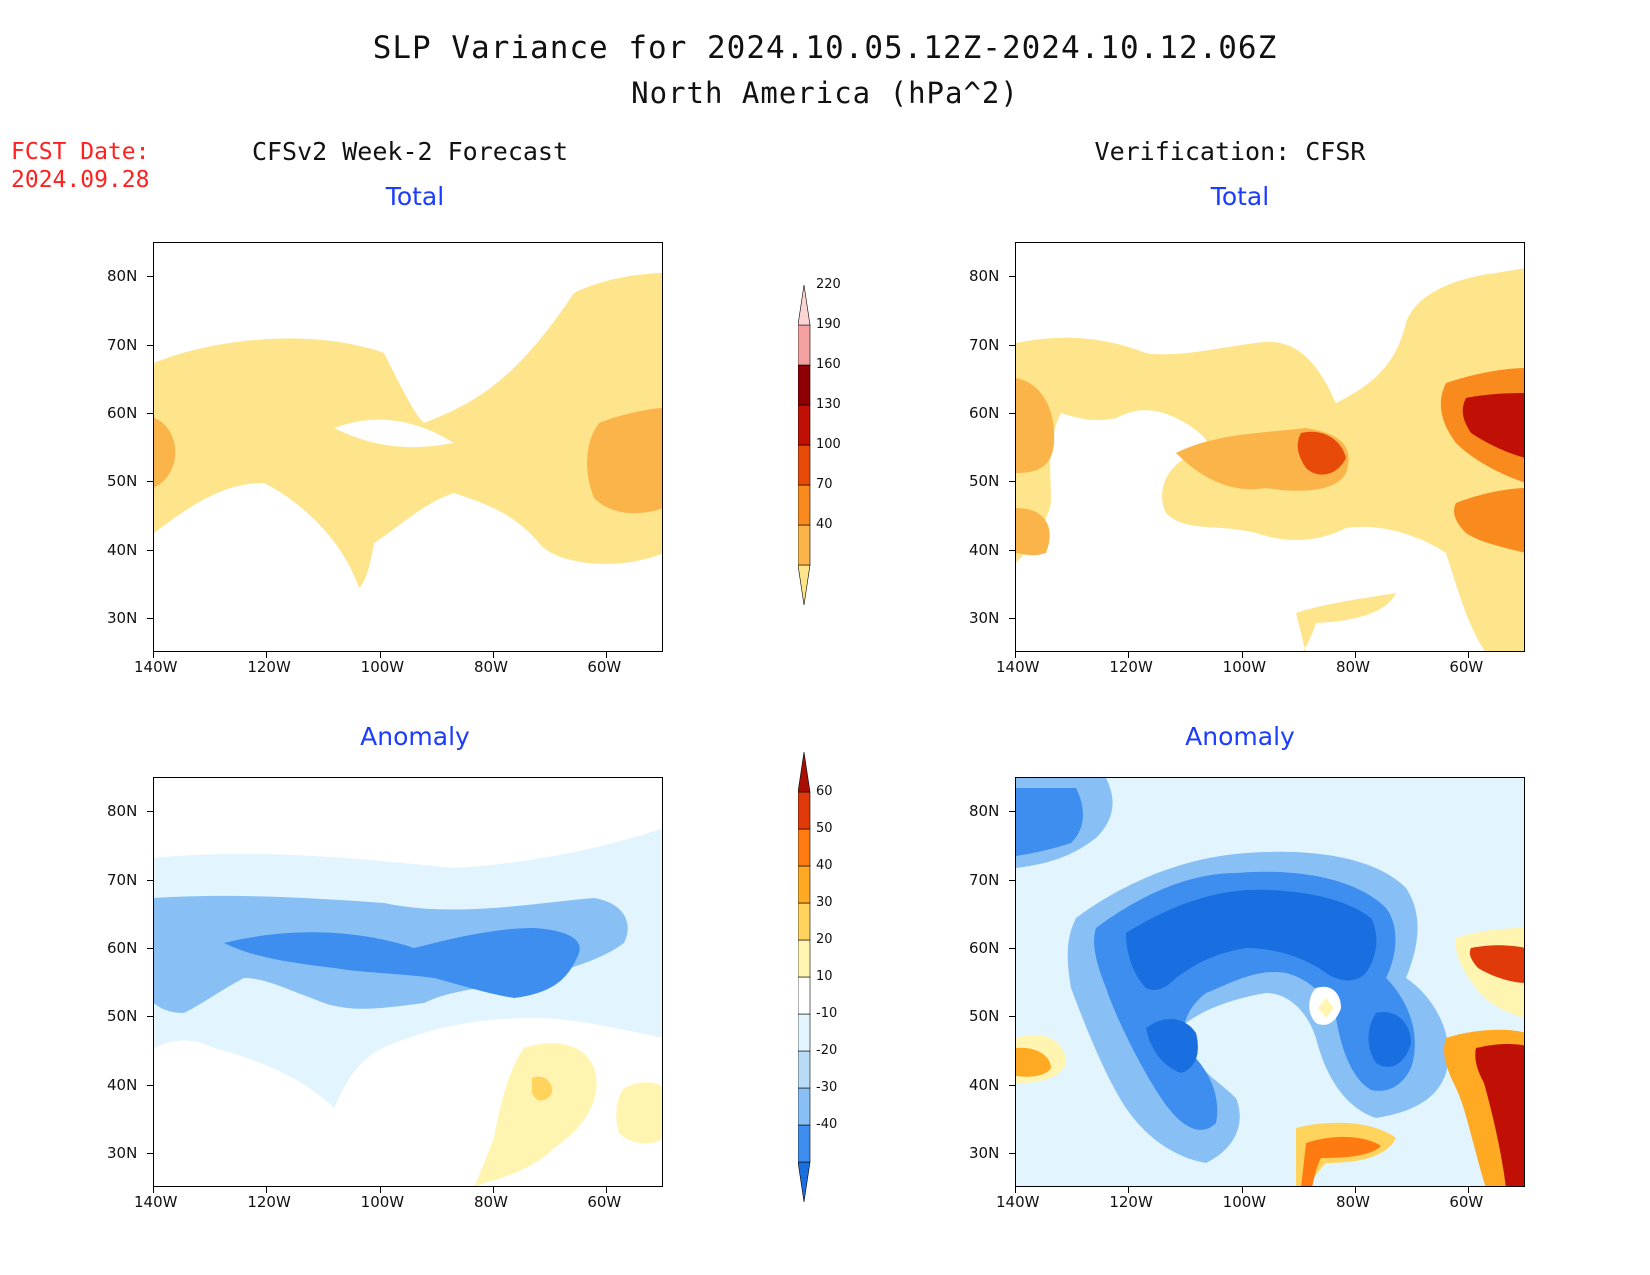  I want to click on verification-anomaly-lon-tick: 120W, so click(1131, 1202).